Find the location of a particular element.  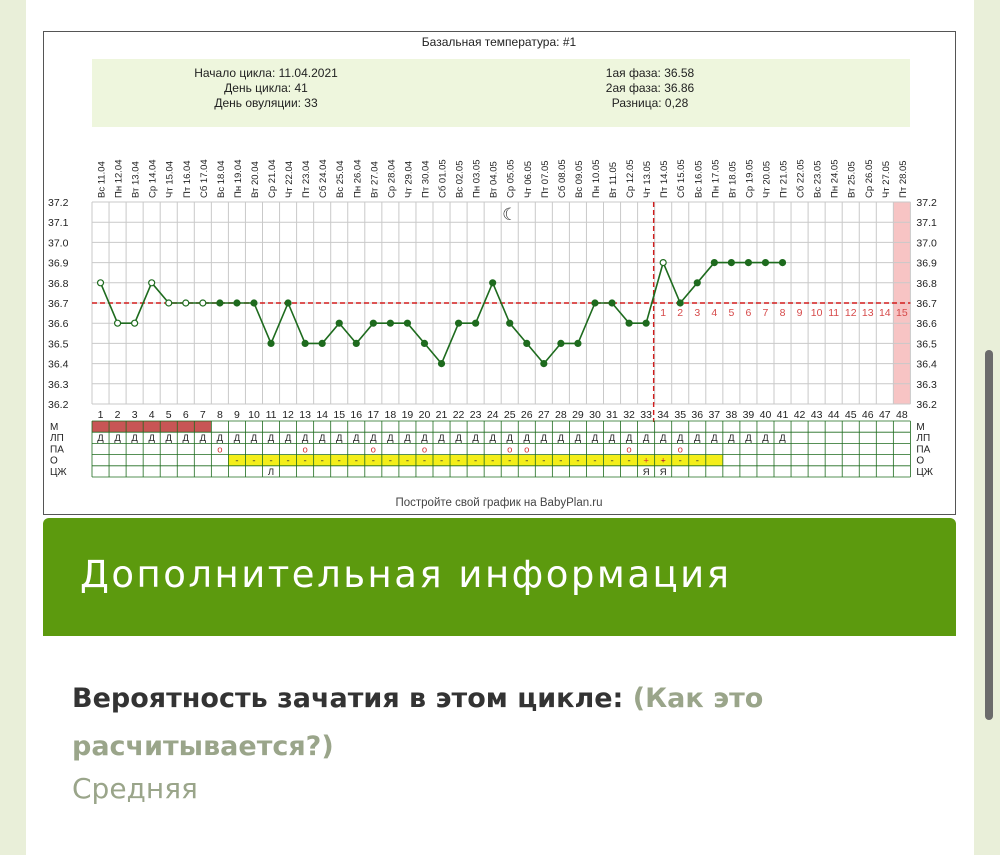

info-cycle-day: День цикла: 41 is located at coordinates (266, 88).